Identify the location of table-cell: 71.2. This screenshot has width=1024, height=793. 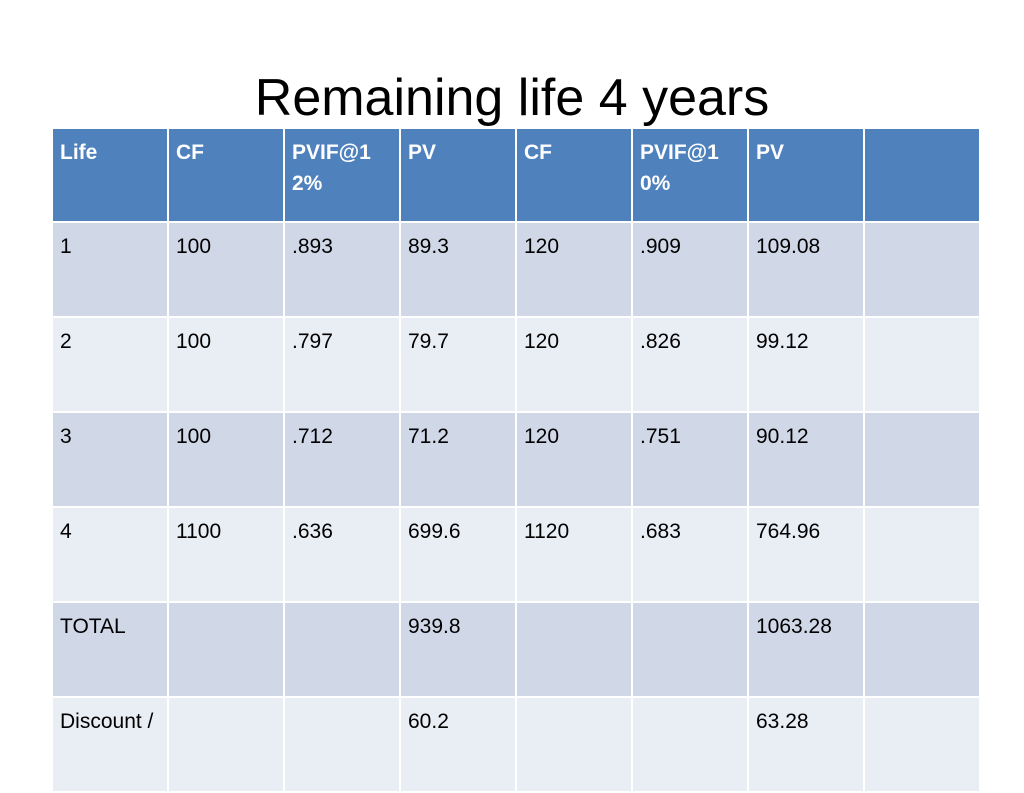
(458, 459).